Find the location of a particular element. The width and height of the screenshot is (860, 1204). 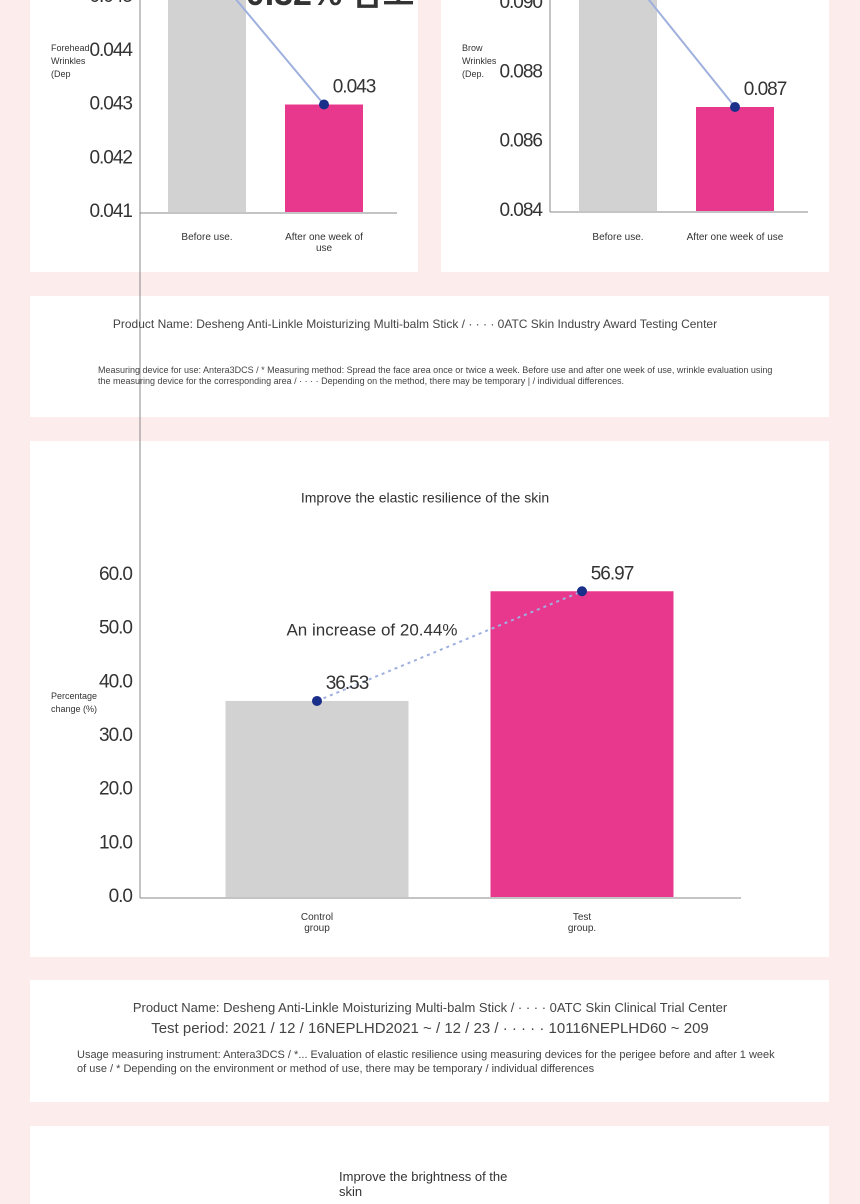

y-tick-label: 60.0 is located at coordinates (115, 574).